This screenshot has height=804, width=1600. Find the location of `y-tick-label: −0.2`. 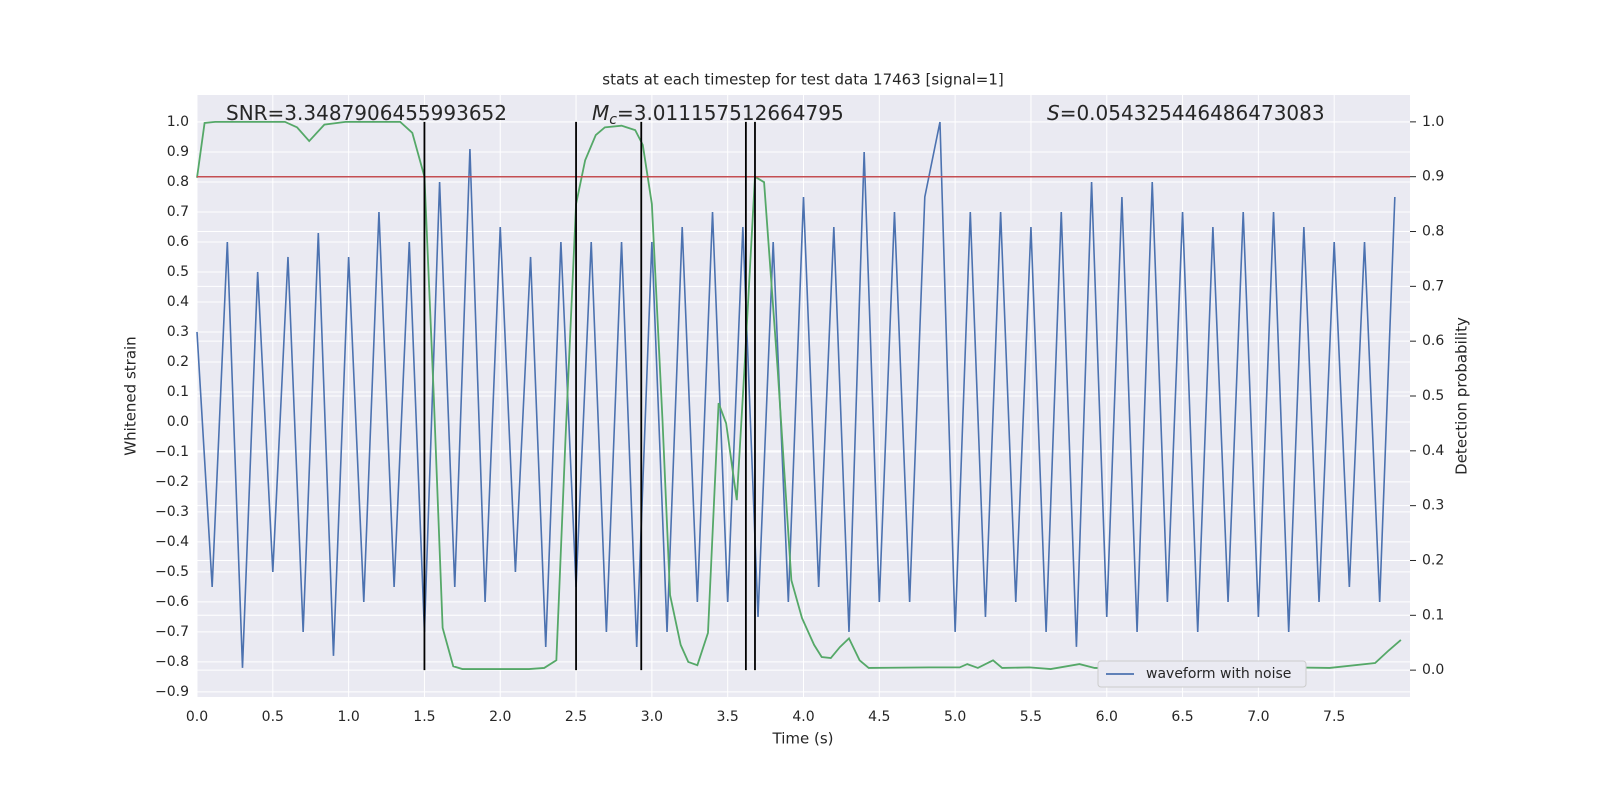

y-tick-label: −0.2 is located at coordinates (172, 482).